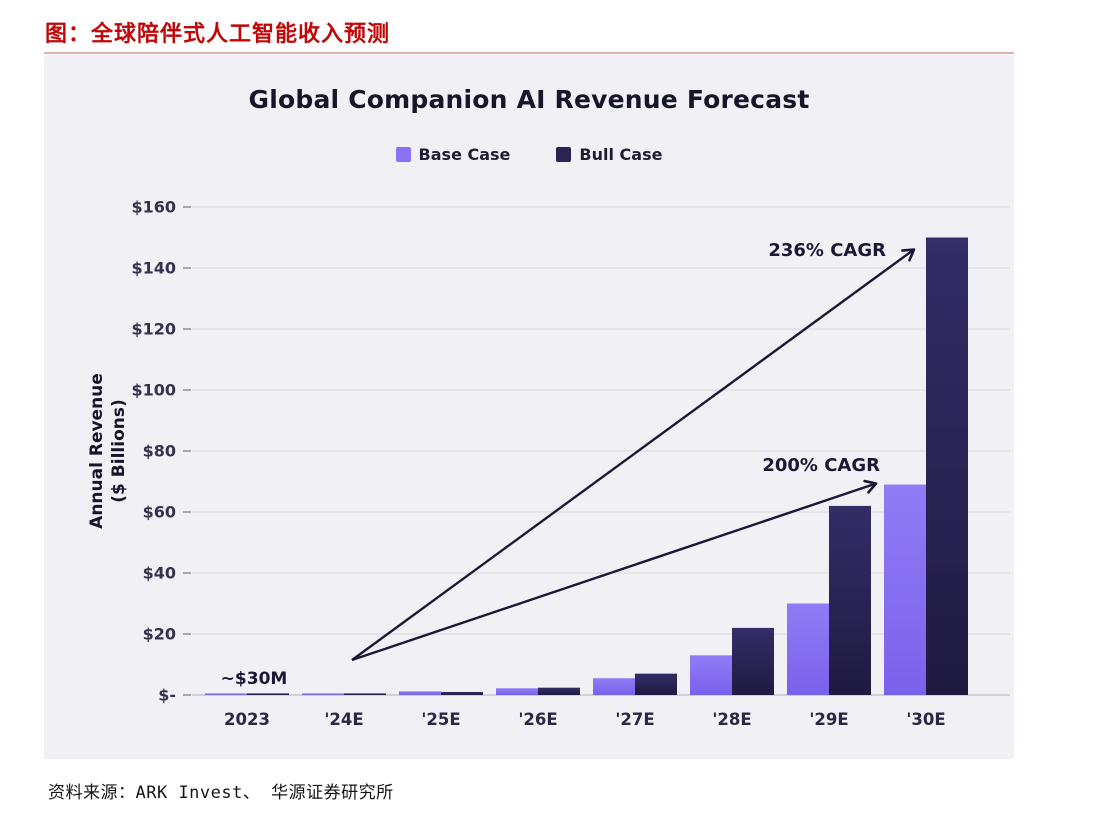  Describe the element at coordinates (153, 268) in the screenshot. I see `y-tick-label: $140` at that location.